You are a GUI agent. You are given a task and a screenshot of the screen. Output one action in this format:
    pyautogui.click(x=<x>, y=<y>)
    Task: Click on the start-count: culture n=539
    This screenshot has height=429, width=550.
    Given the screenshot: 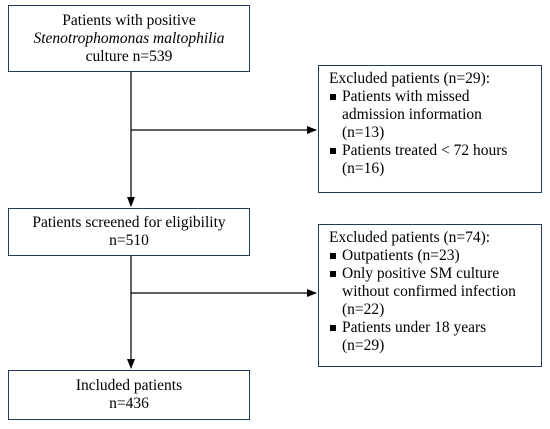 What is the action you would take?
    pyautogui.click(x=129, y=56)
    